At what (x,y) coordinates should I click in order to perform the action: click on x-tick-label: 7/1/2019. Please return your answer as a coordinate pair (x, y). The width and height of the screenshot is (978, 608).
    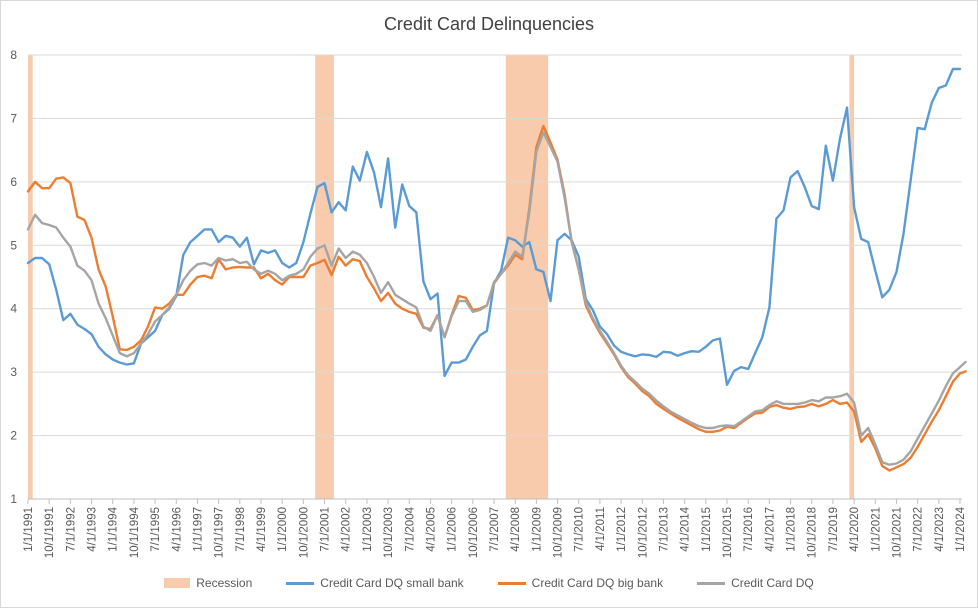
    Looking at the image, I should click on (834, 529).